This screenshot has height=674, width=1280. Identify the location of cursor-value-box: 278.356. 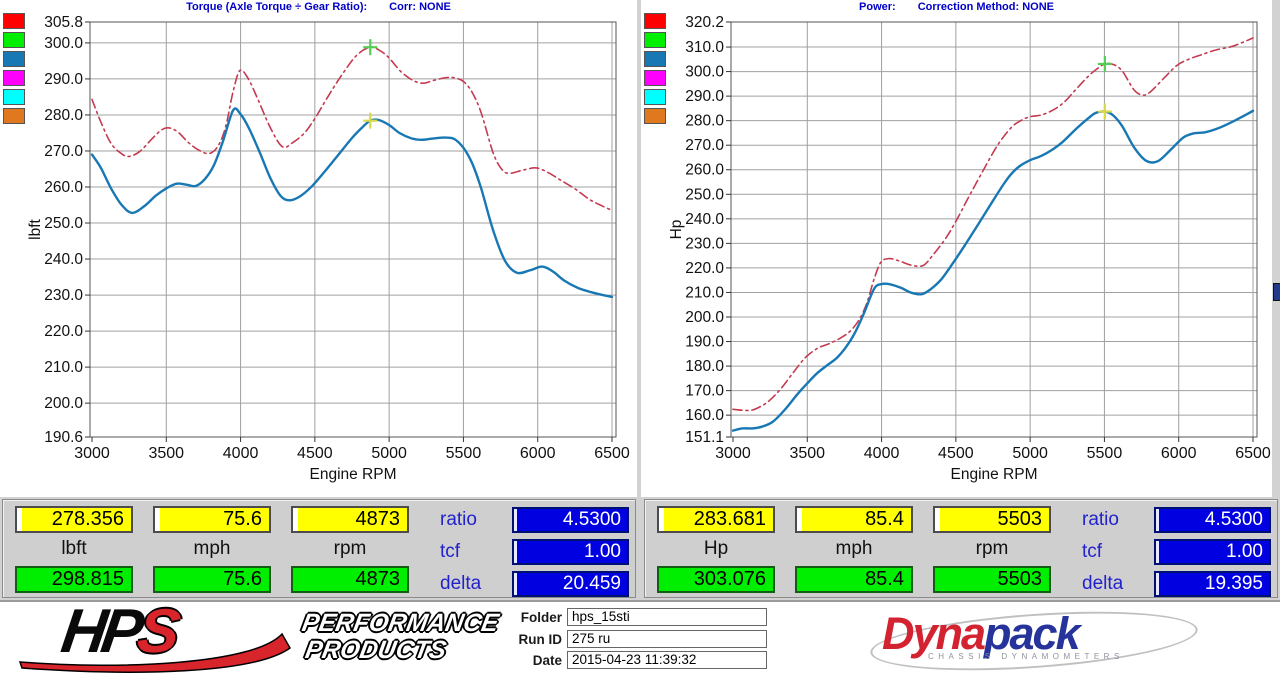
(74, 519).